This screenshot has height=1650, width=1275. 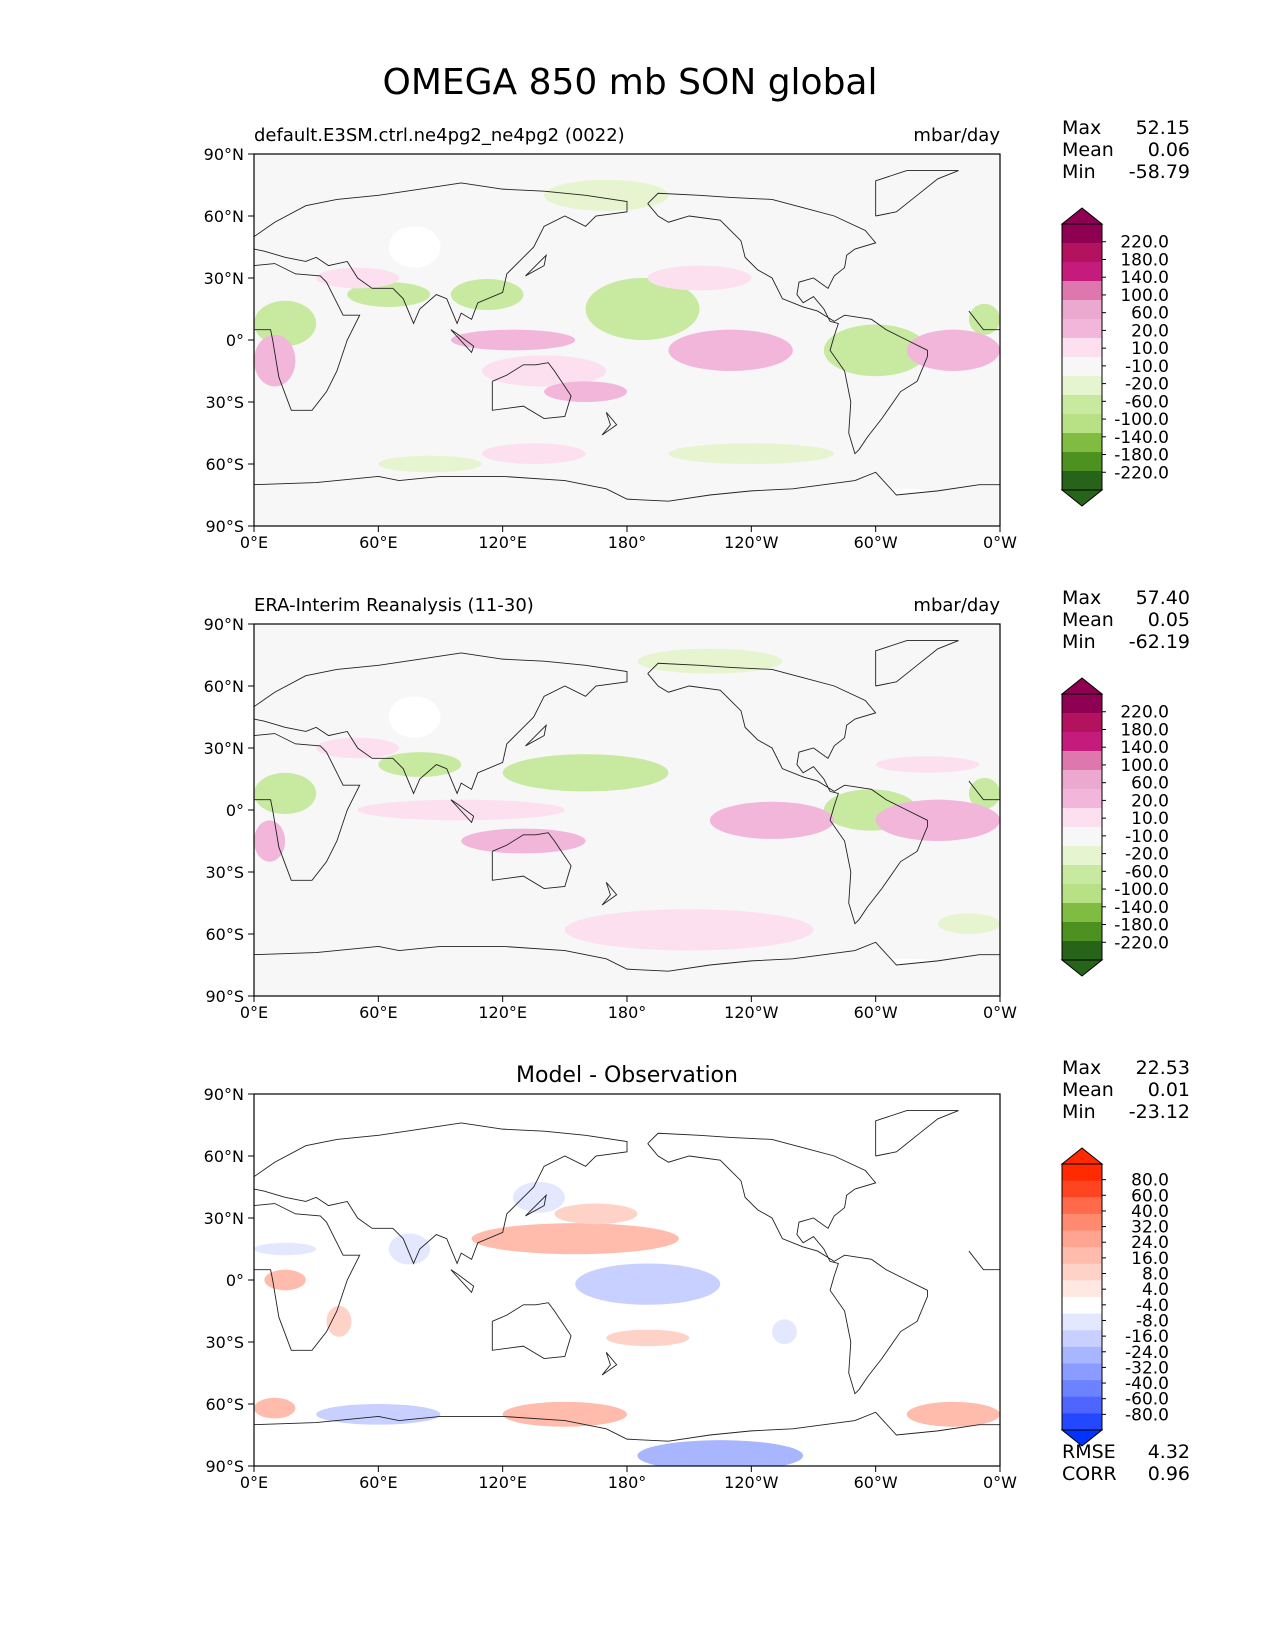 I want to click on x-tick-label: 0°E, so click(x=254, y=542).